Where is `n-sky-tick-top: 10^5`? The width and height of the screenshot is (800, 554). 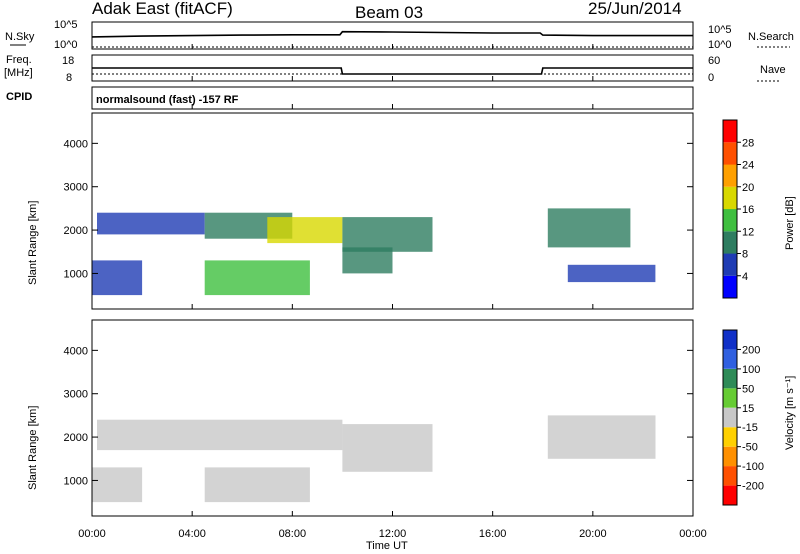 n-sky-tick-top: 10^5 is located at coordinates (66, 25).